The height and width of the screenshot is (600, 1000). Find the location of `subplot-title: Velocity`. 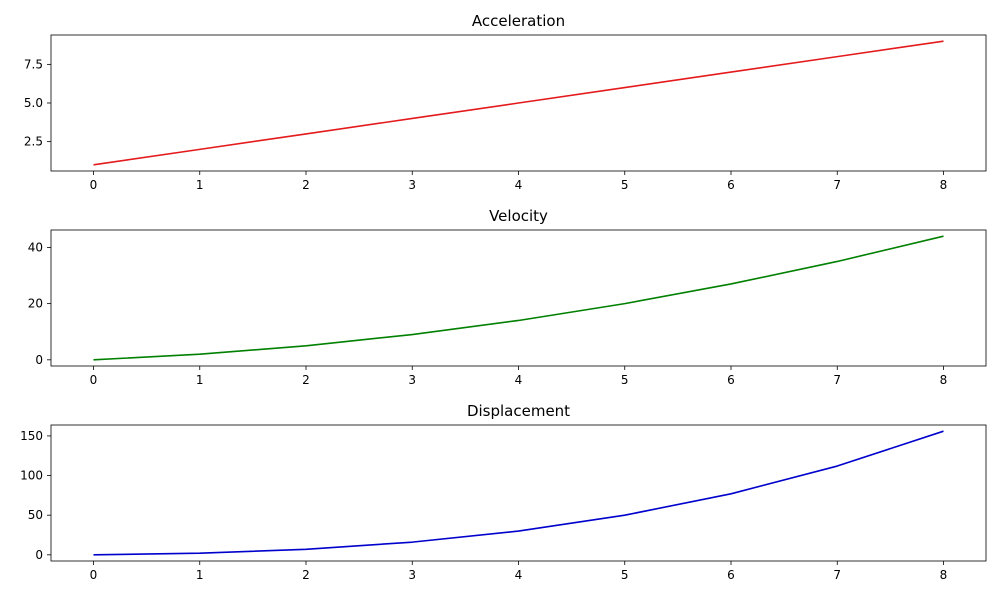

subplot-title: Velocity is located at coordinates (518, 216).